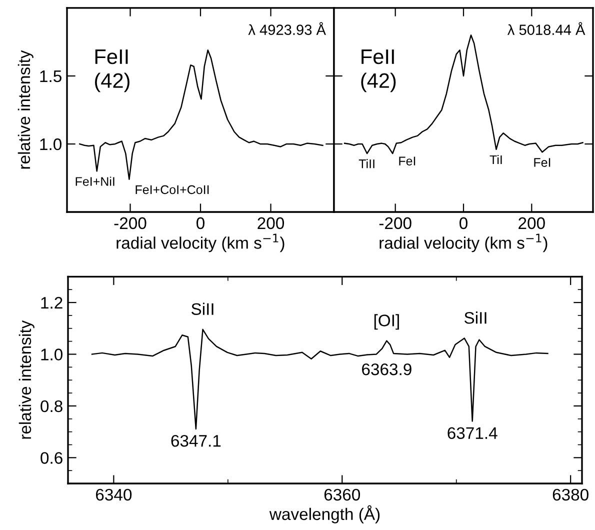  I want to click on x-tick-label: 6360, so click(342, 494).